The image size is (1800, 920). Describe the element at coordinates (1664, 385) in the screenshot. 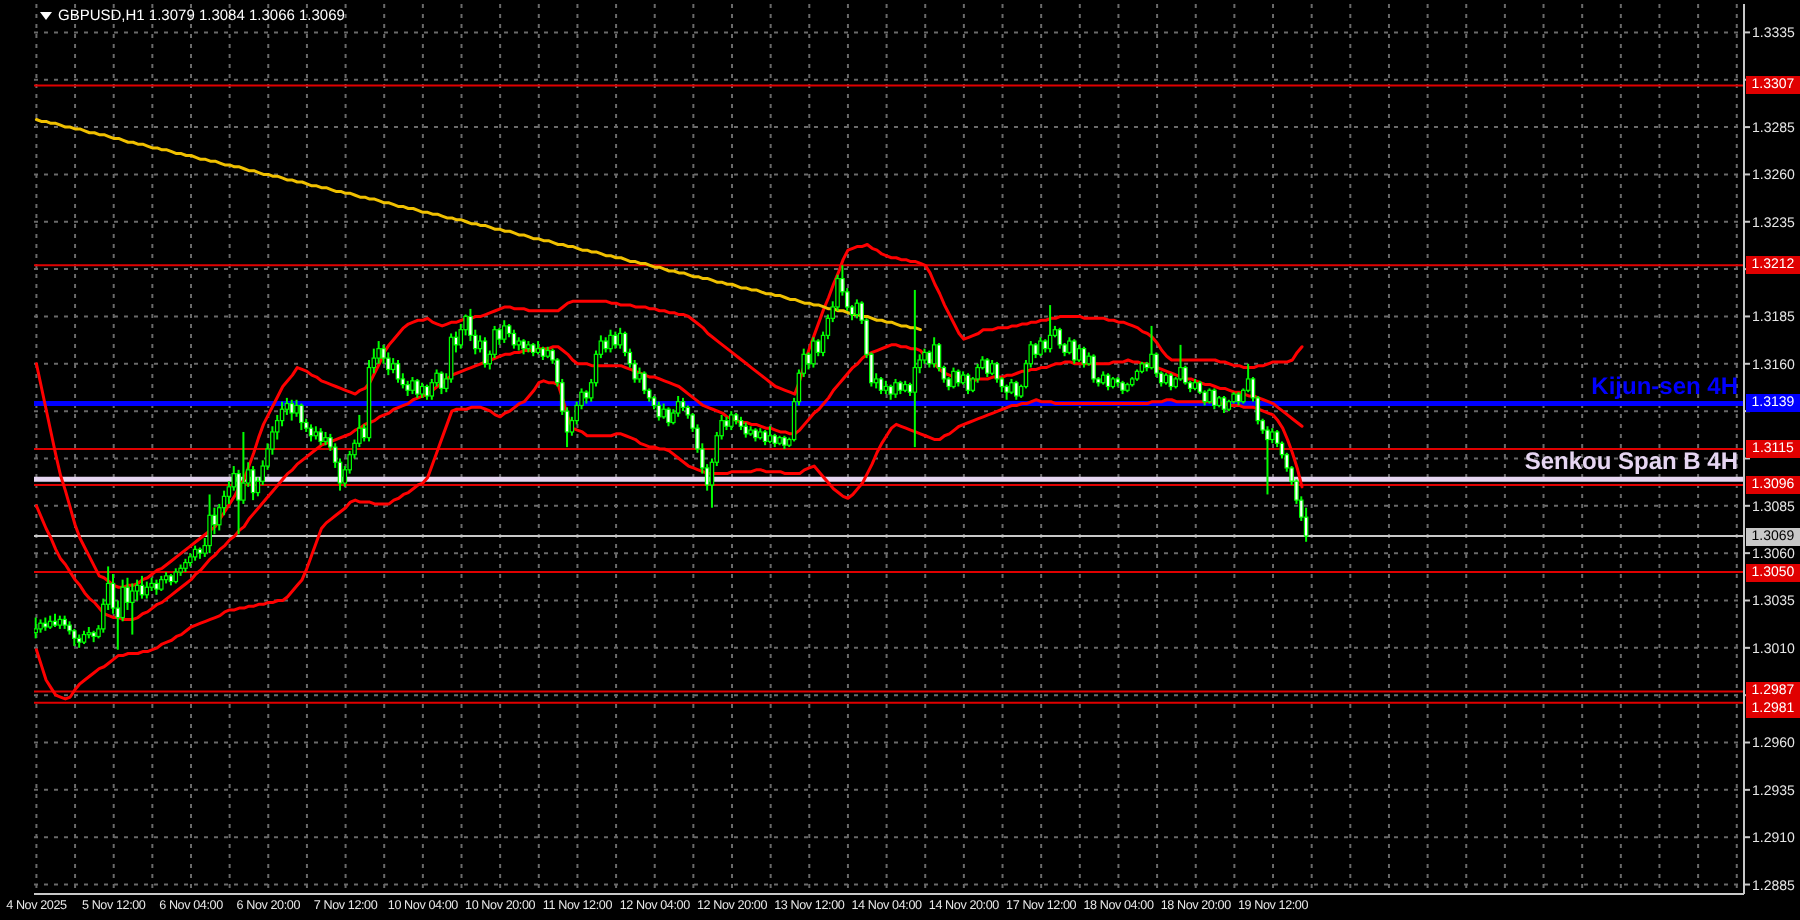

I see `ref-line-label: Kijun-sen 4H` at that location.